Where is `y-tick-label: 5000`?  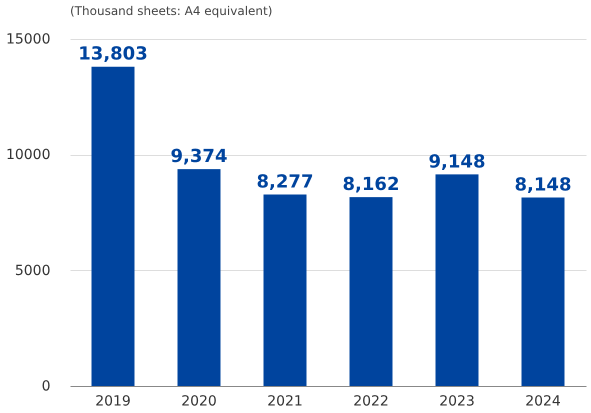 y-tick-label: 5000 is located at coordinates (32, 270).